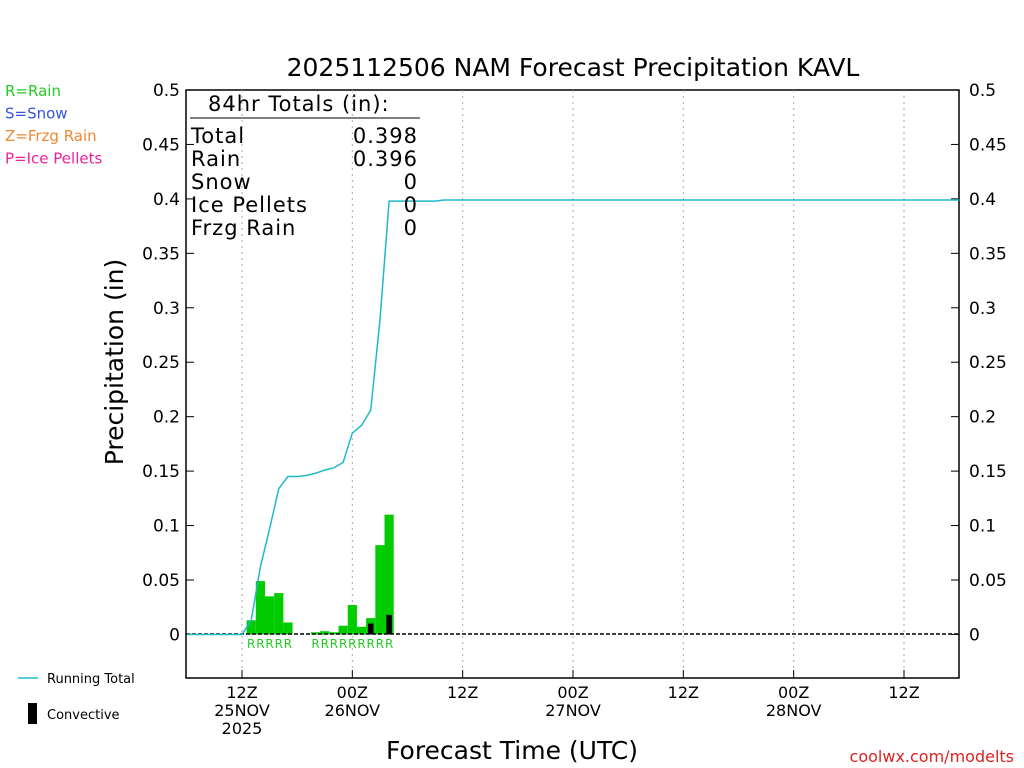 The height and width of the screenshot is (768, 1024). What do you see at coordinates (242, 710) in the screenshot?
I see `x-tick-label: 25NOV` at bounding box center [242, 710].